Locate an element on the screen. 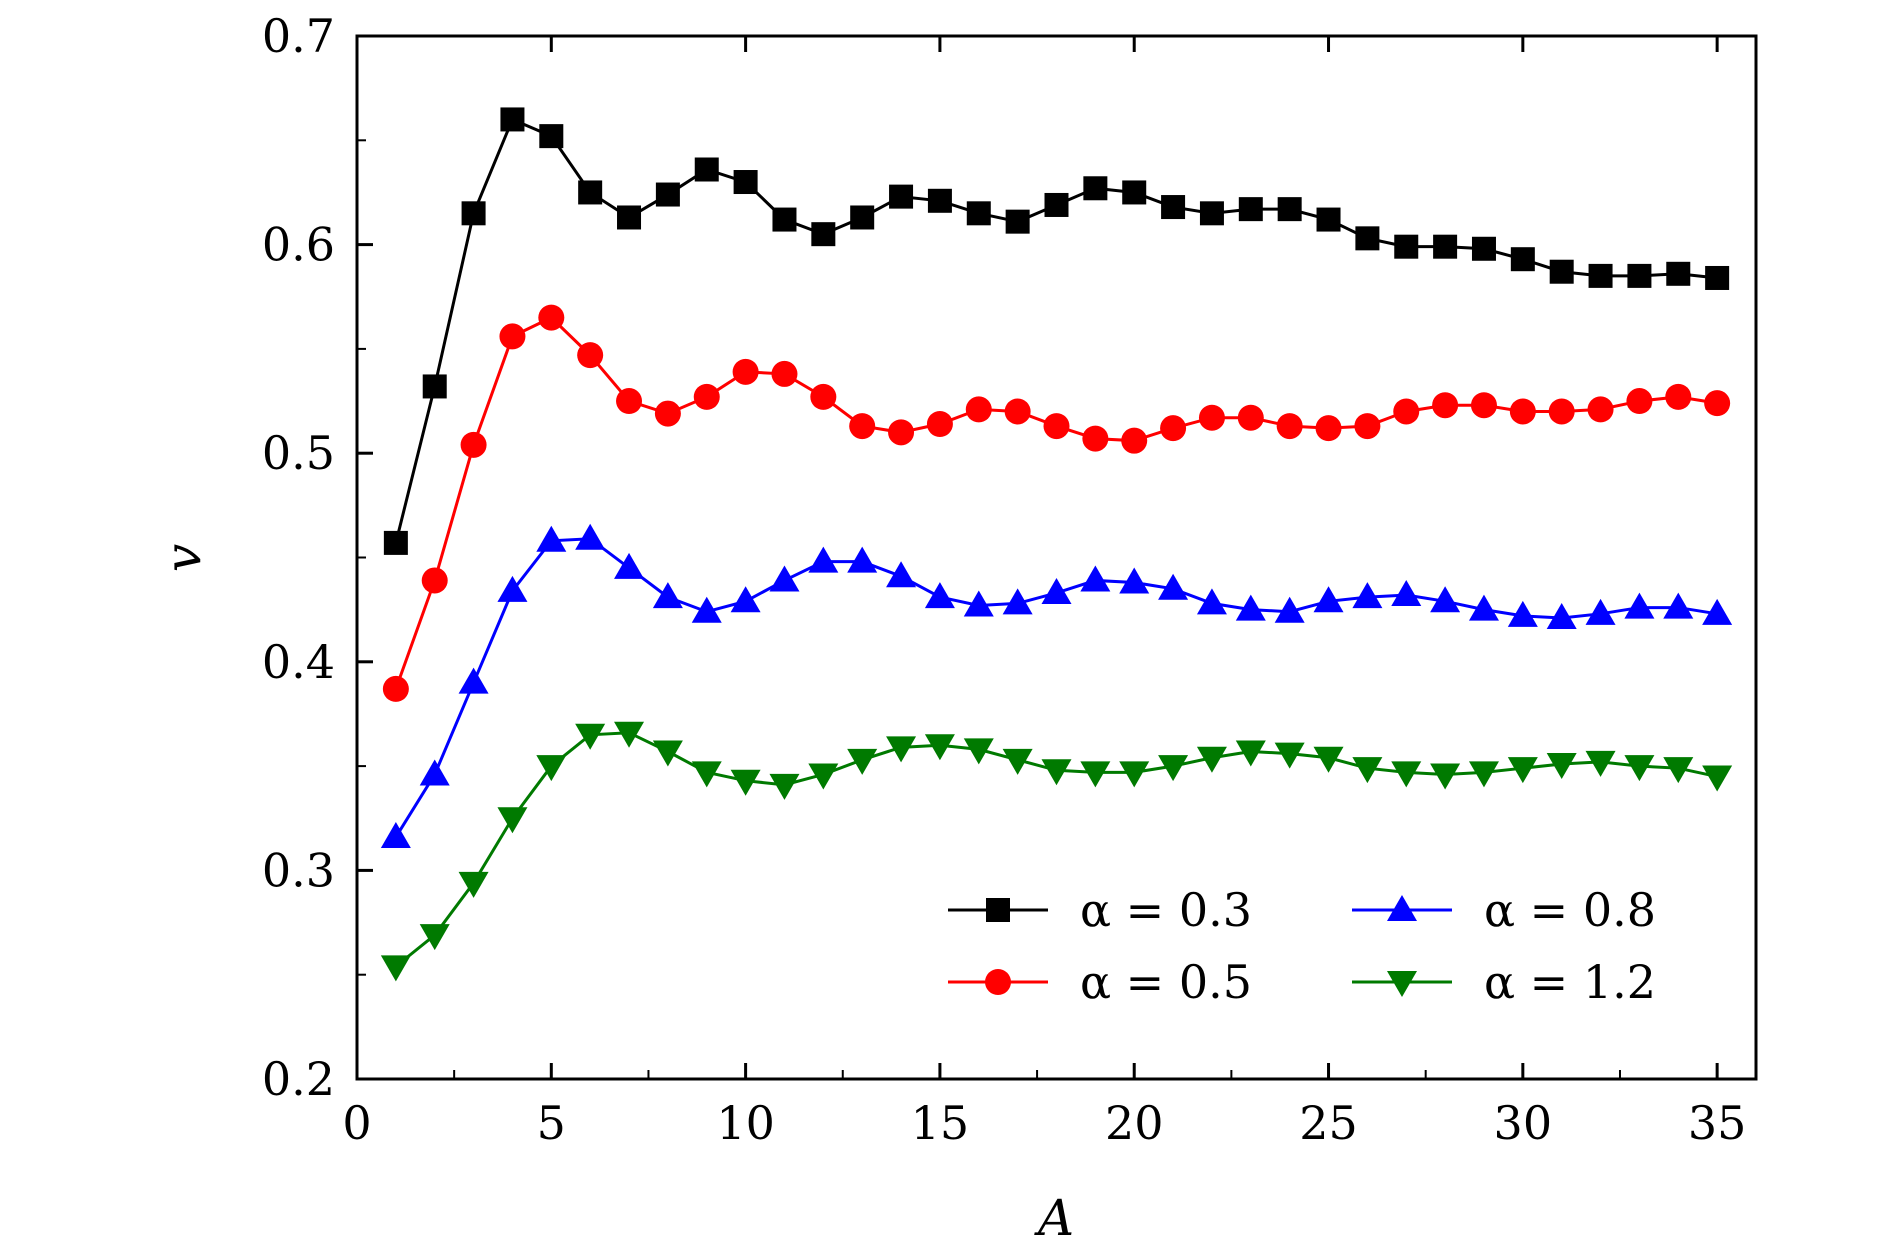 This screenshot has width=1890, height=1252. y-tick-label: 0.6 is located at coordinates (298, 245).